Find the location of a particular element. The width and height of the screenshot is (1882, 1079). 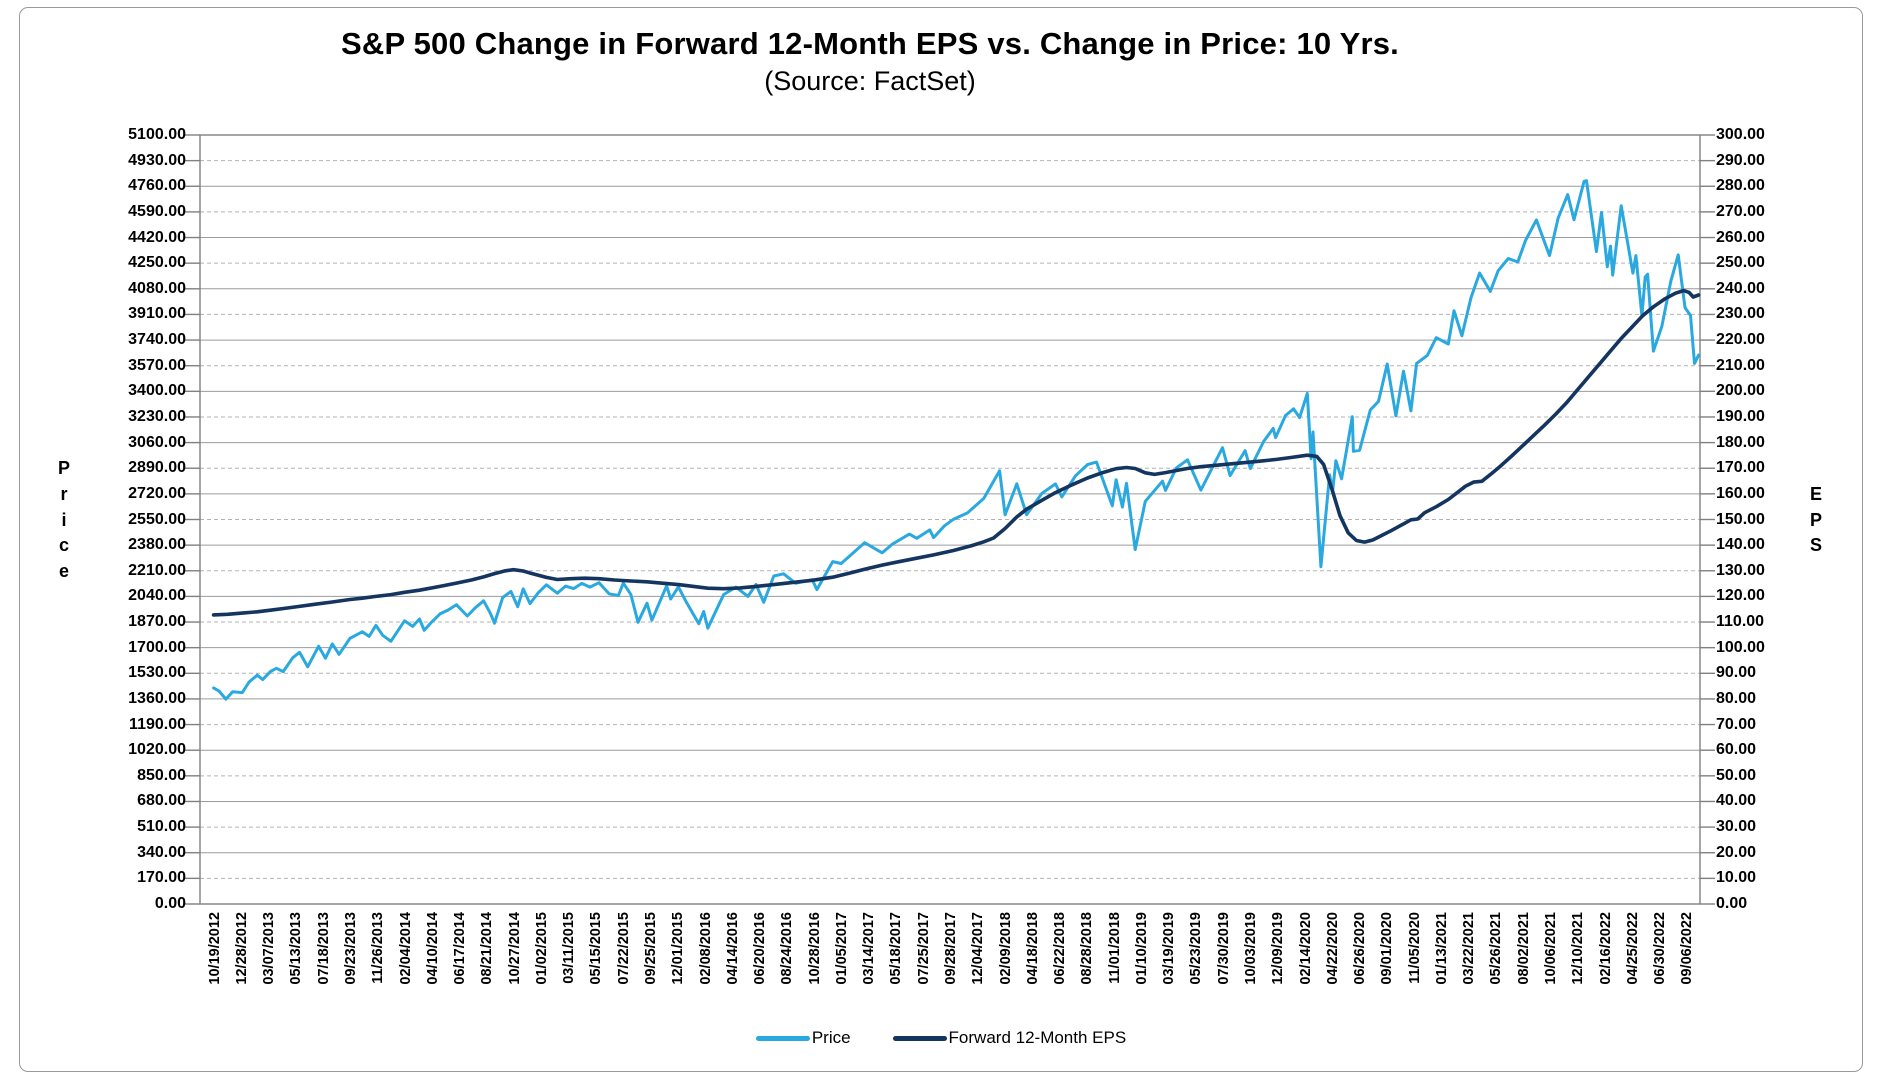

y-tick-right: 280.00 is located at coordinates (1740, 186).